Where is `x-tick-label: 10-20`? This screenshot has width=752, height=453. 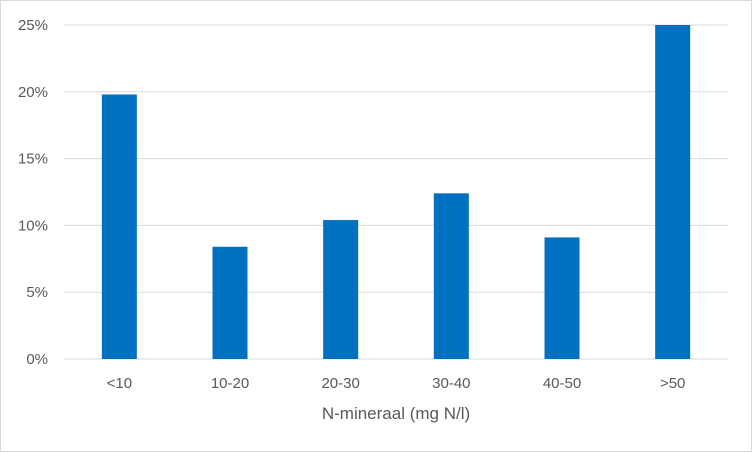 x-tick-label: 10-20 is located at coordinates (230, 383).